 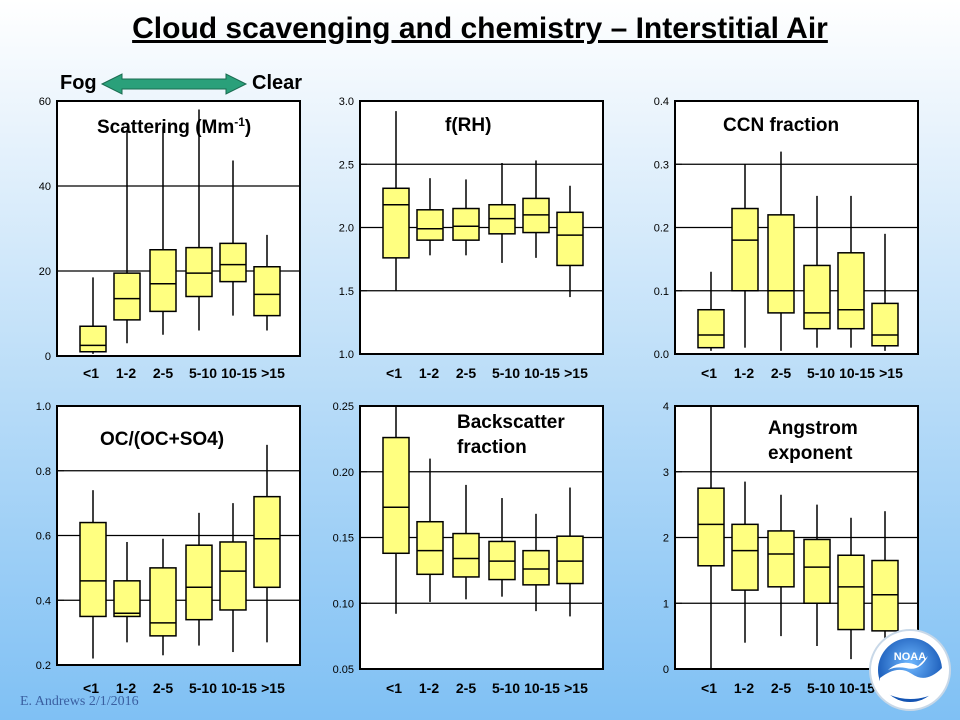 What do you see at coordinates (666, 670) in the screenshot?
I see `y-tick-label: 0` at bounding box center [666, 670].